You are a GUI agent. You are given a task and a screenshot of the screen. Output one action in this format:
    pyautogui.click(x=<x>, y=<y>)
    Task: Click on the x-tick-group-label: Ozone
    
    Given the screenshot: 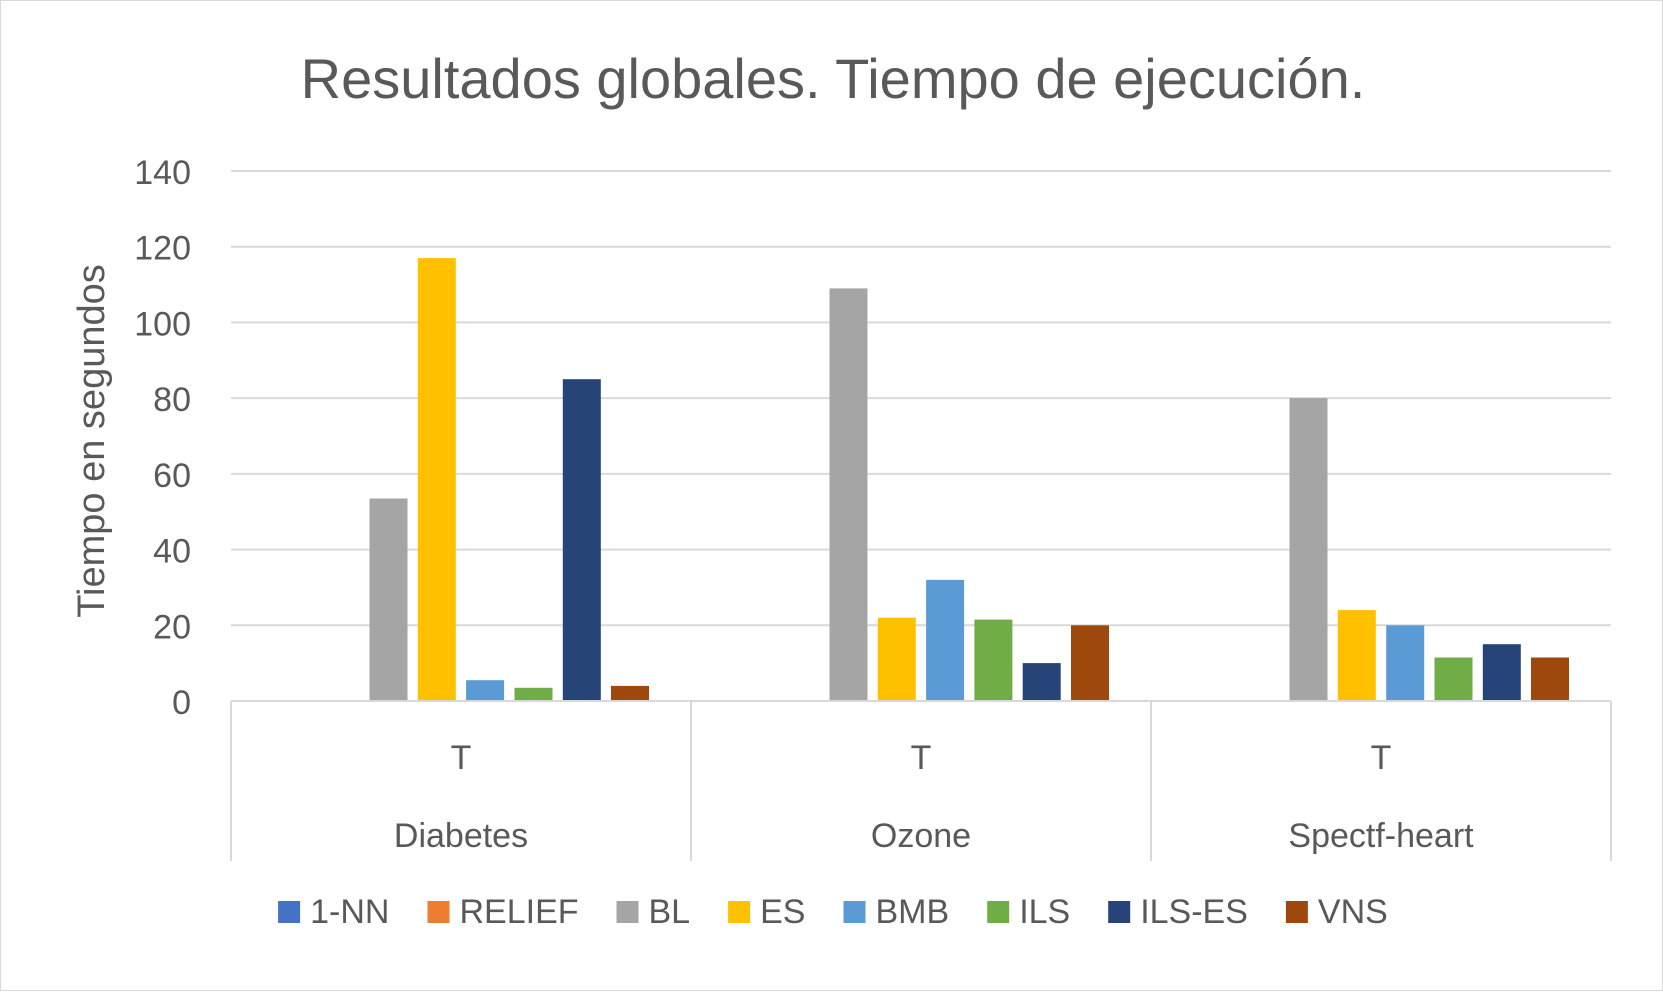 What is the action you would take?
    pyautogui.click(x=921, y=836)
    